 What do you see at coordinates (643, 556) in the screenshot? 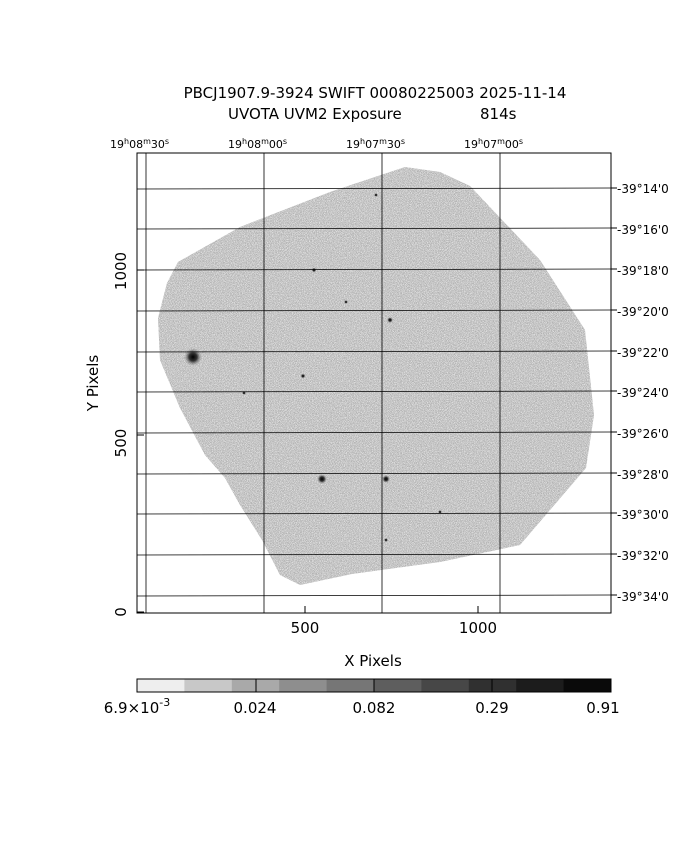
I see `dec-tick-label: -39°32'0` at bounding box center [643, 556].